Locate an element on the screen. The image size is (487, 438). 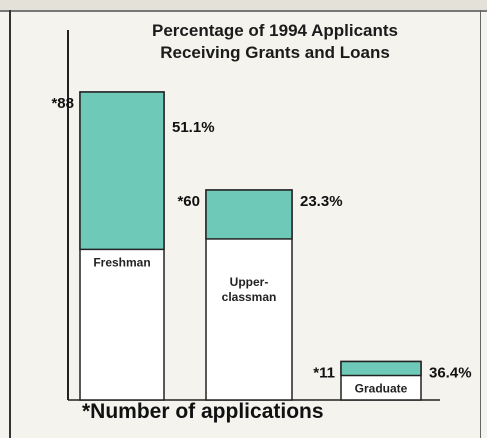
chart-title-line-2: Receiving Grants and Loans is located at coordinates (275, 52).